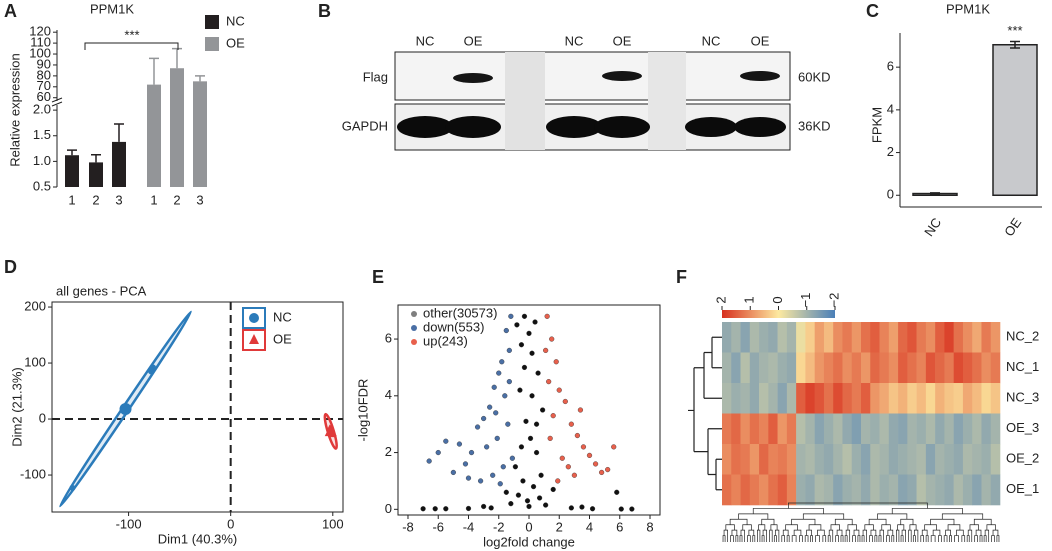 The width and height of the screenshot is (1052, 551). What do you see at coordinates (1014, 30) in the screenshot?
I see `annotation: ***` at bounding box center [1014, 30].